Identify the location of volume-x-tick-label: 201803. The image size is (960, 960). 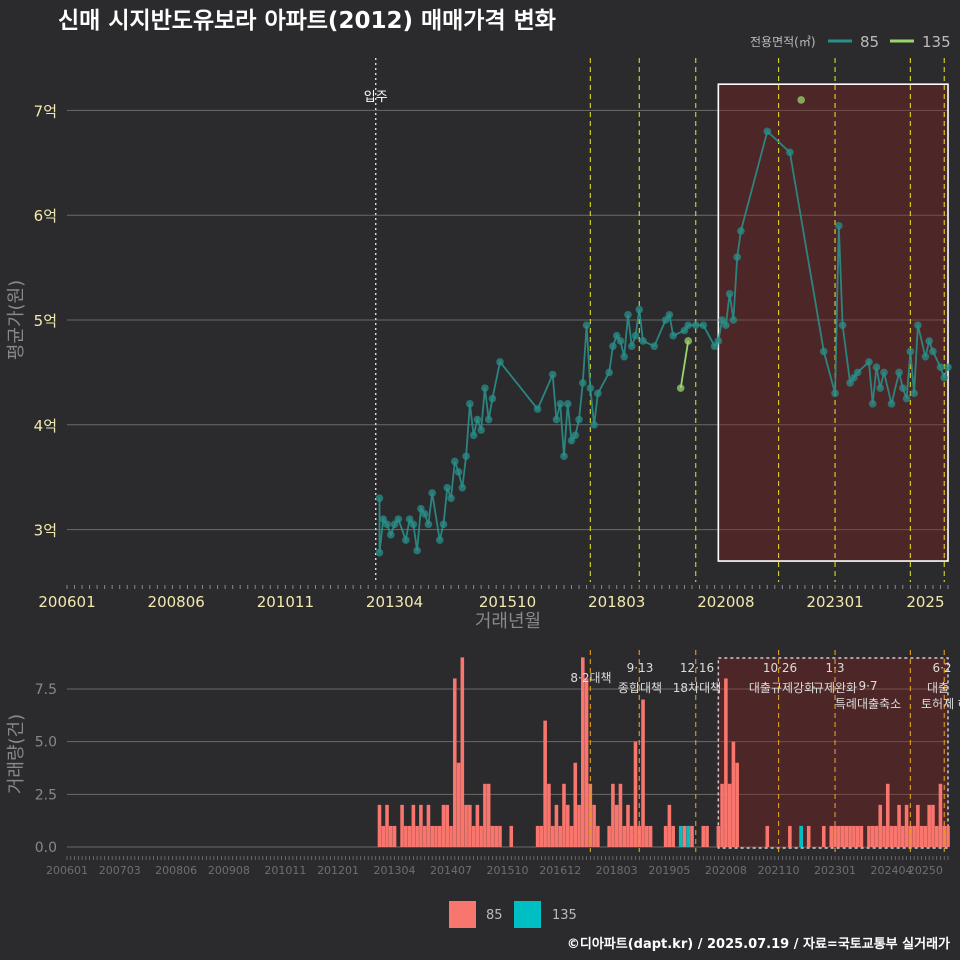
(617, 870).